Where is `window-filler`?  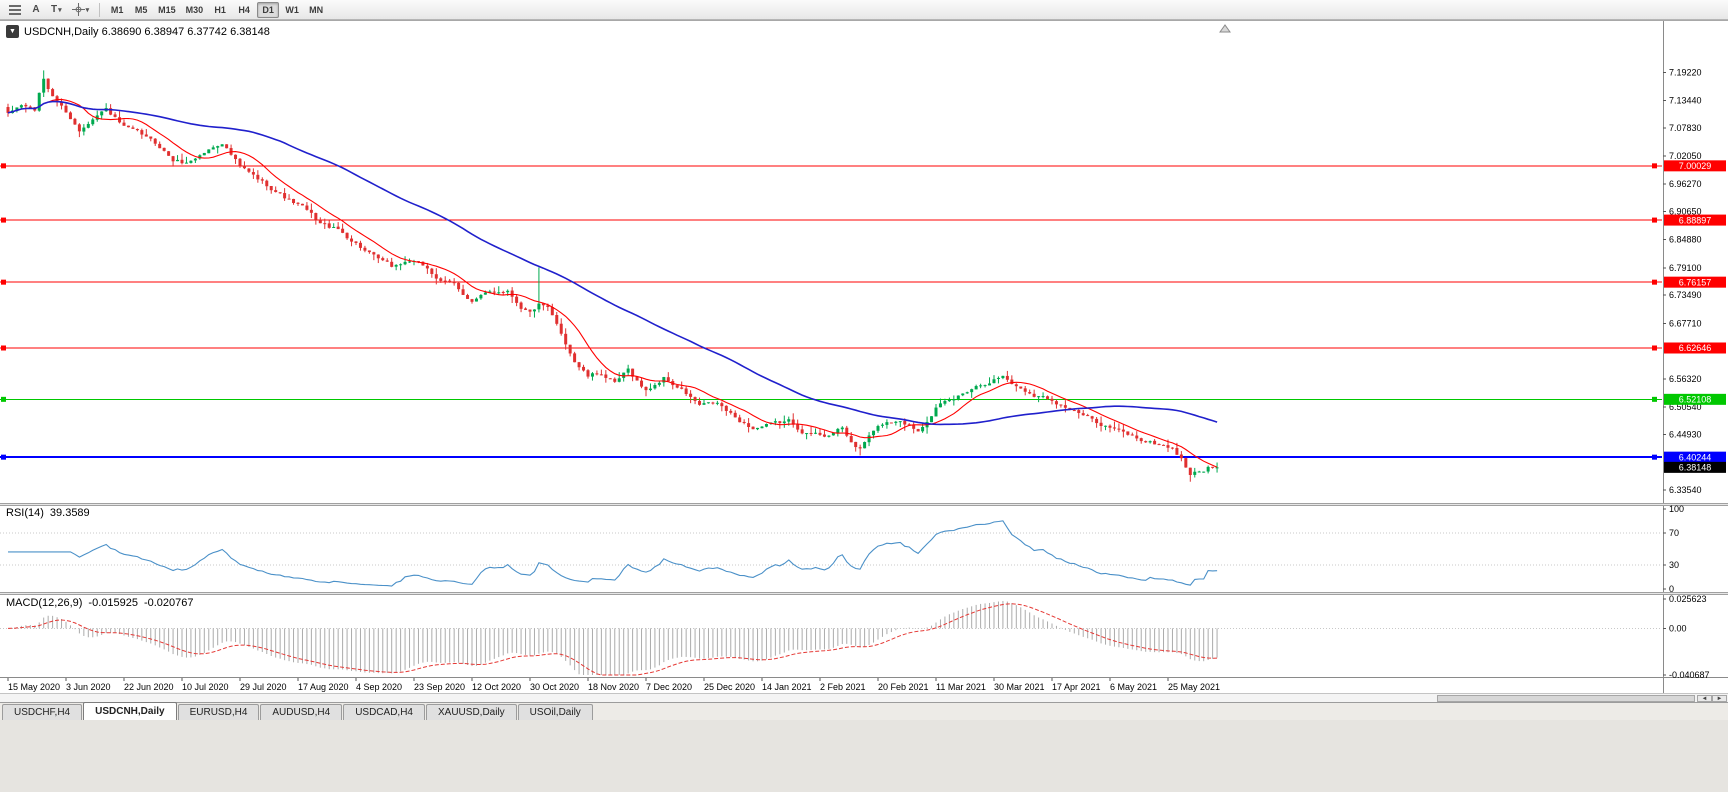
window-filler is located at coordinates (864, 756).